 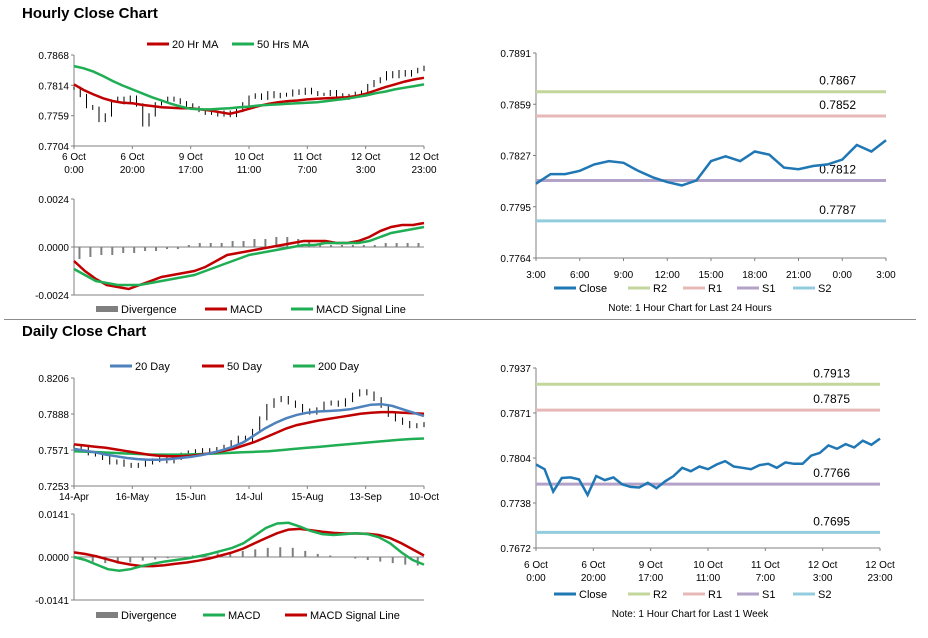 What do you see at coordinates (754, 275) in the screenshot?
I see `hourly-pivot-x-tick-label: 18:00` at bounding box center [754, 275].